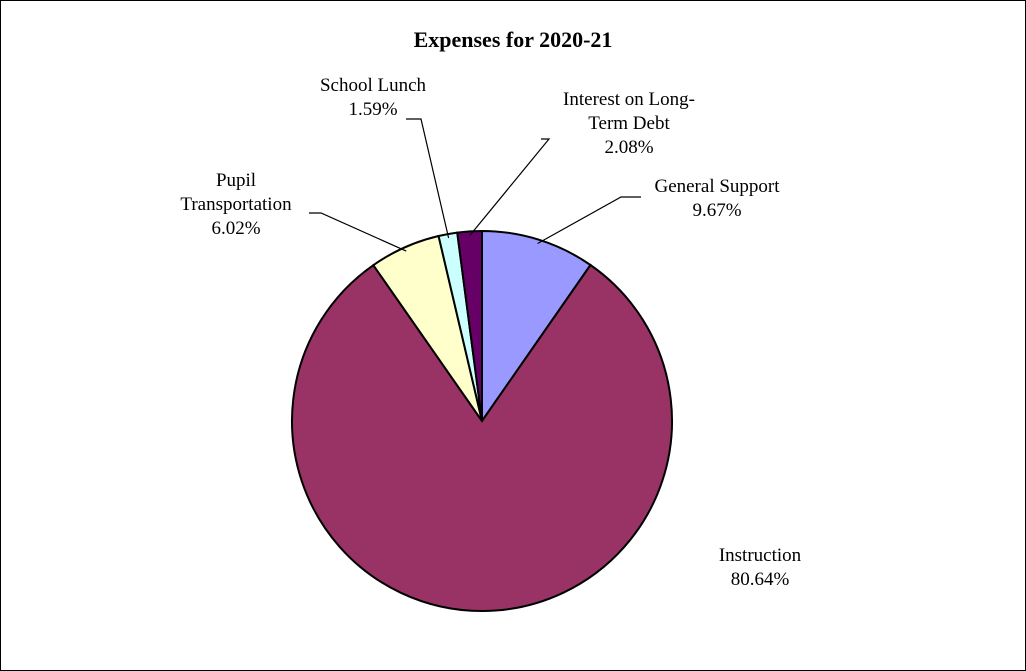 The image size is (1026, 671). I want to click on pie-slice-interest-on-long-term-debt, so click(469, 325).